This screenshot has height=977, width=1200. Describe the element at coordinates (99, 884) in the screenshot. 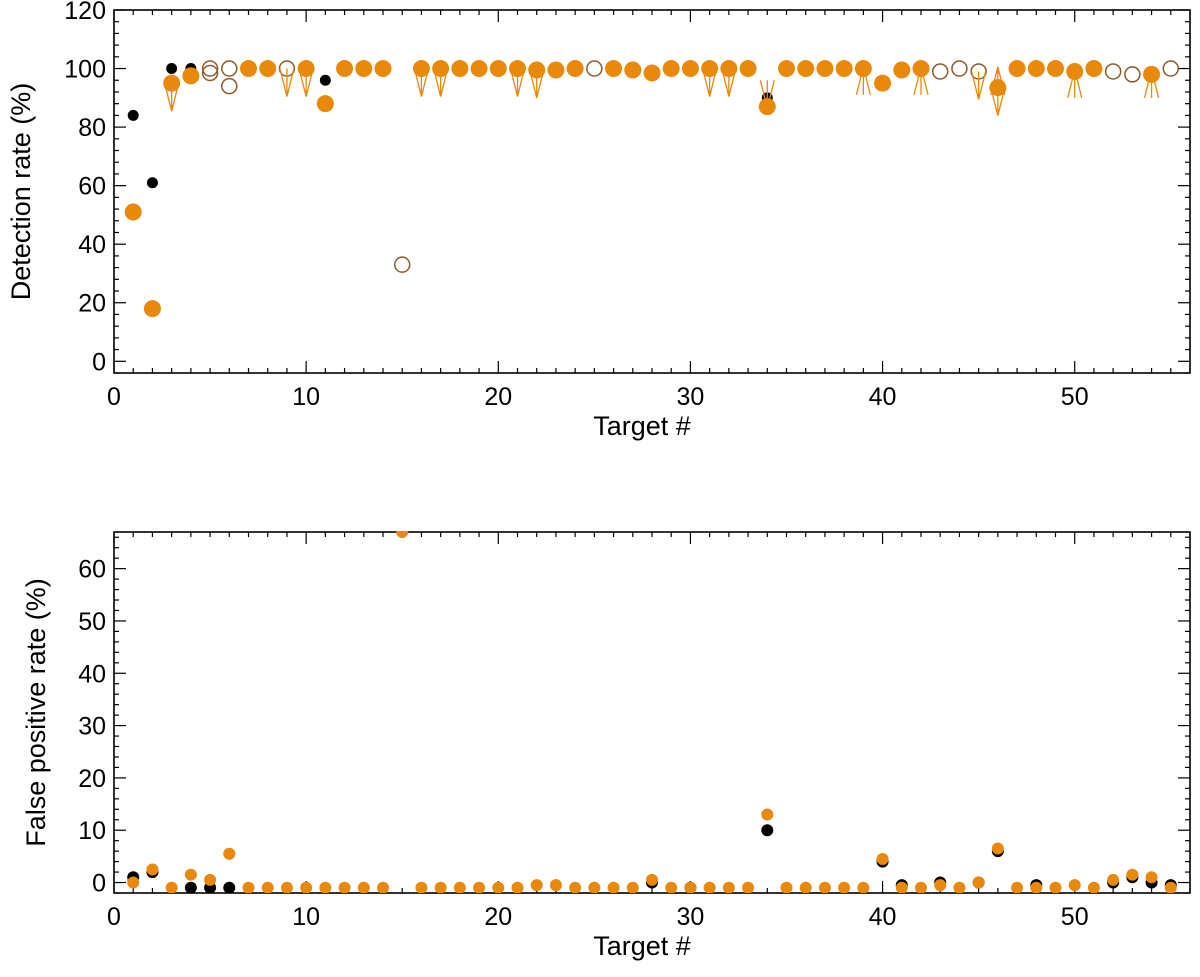

I see `y-tick-label: 0` at that location.